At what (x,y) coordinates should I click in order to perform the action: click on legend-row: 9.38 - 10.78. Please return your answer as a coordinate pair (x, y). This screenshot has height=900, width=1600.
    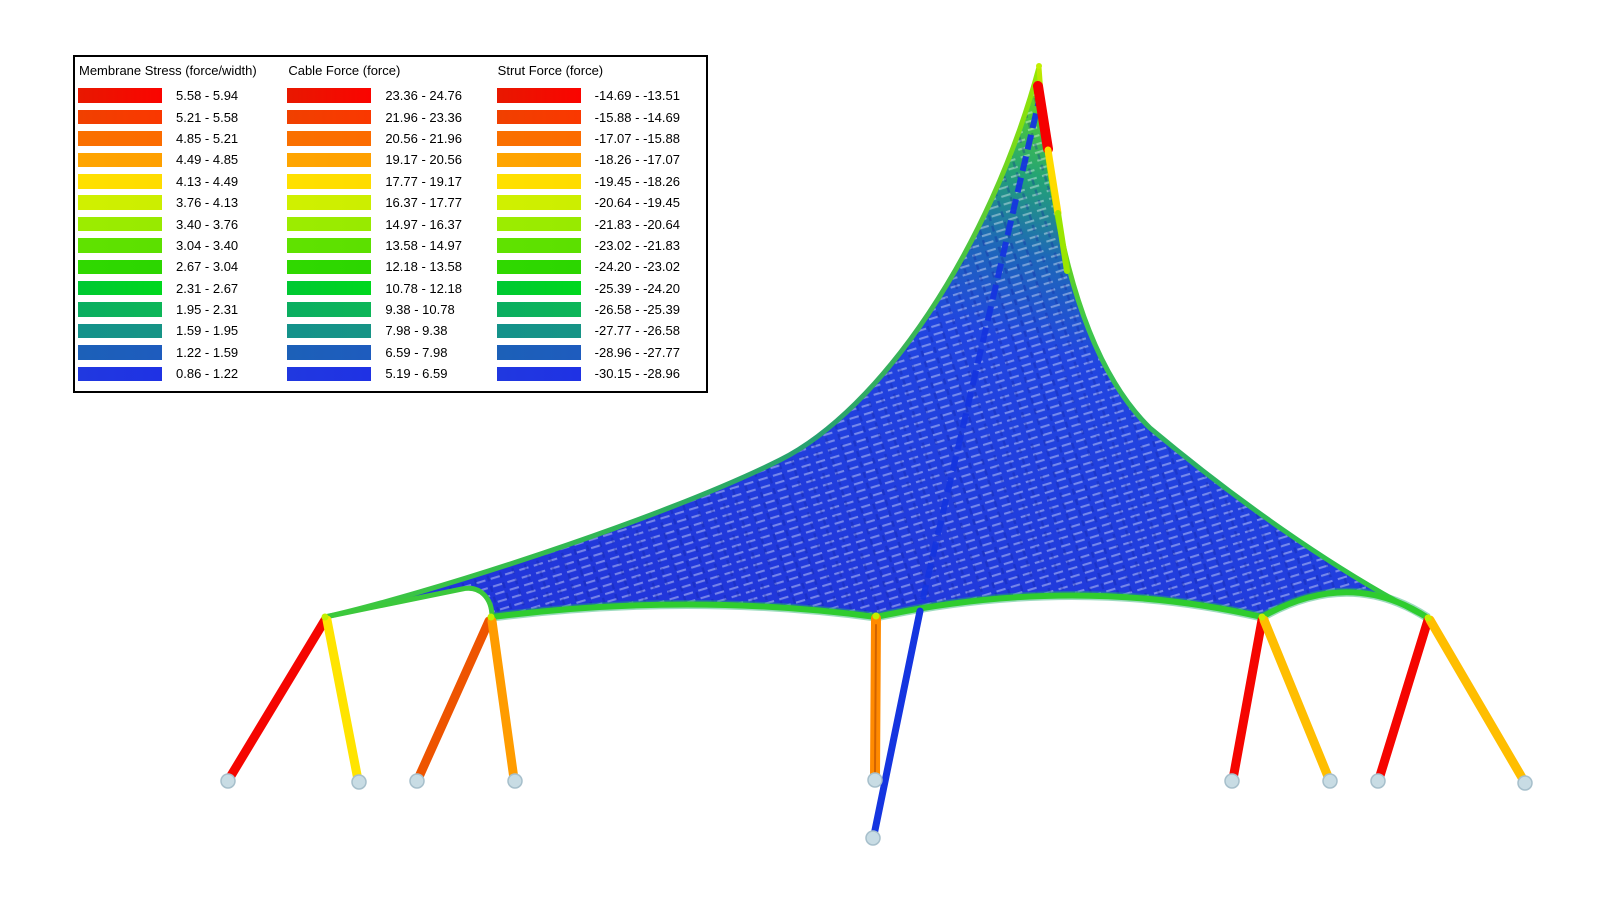
    Looking at the image, I should click on (391, 309).